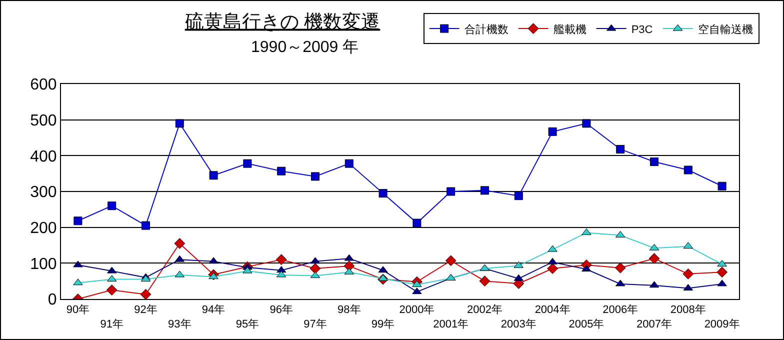 The image size is (784, 340). Describe the element at coordinates (486, 29) in the screenshot. I see `legend-label: 合計機数` at that location.